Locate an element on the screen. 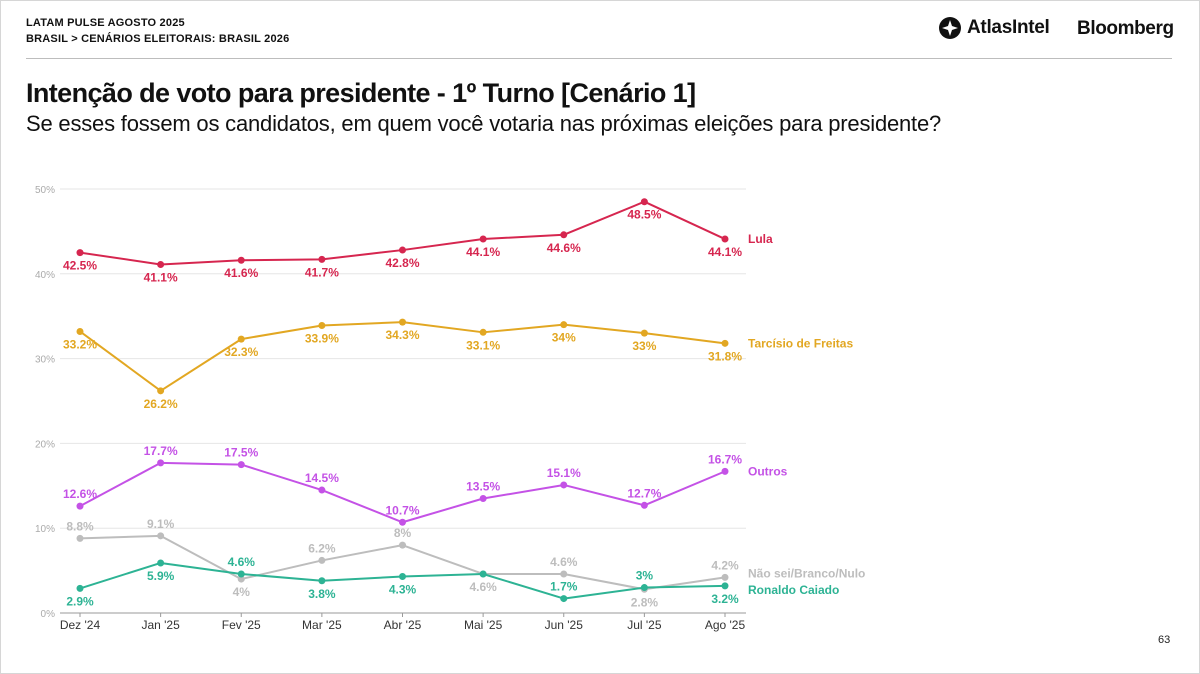 The width and height of the screenshot is (1200, 674). data-label: 14.5% is located at coordinates (322, 478).